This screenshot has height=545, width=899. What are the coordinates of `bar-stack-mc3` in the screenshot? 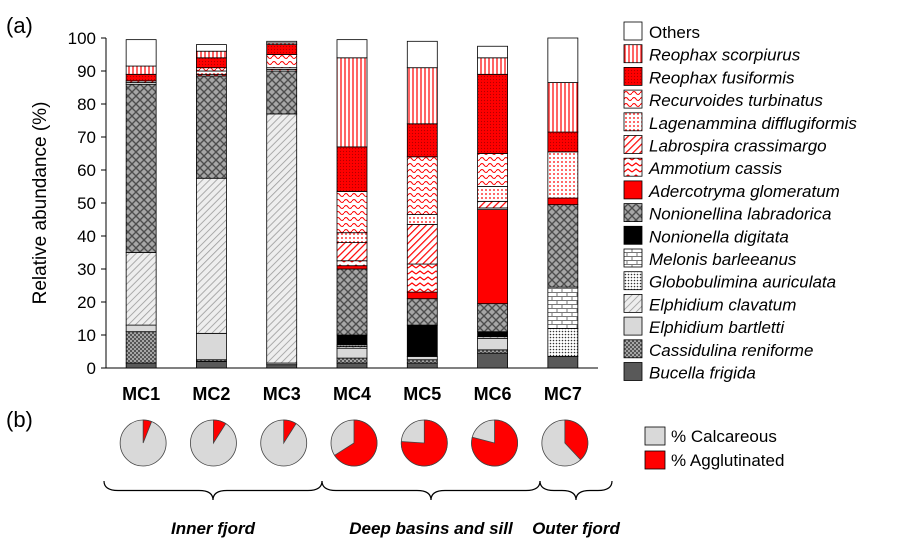 It's located at (282, 204).